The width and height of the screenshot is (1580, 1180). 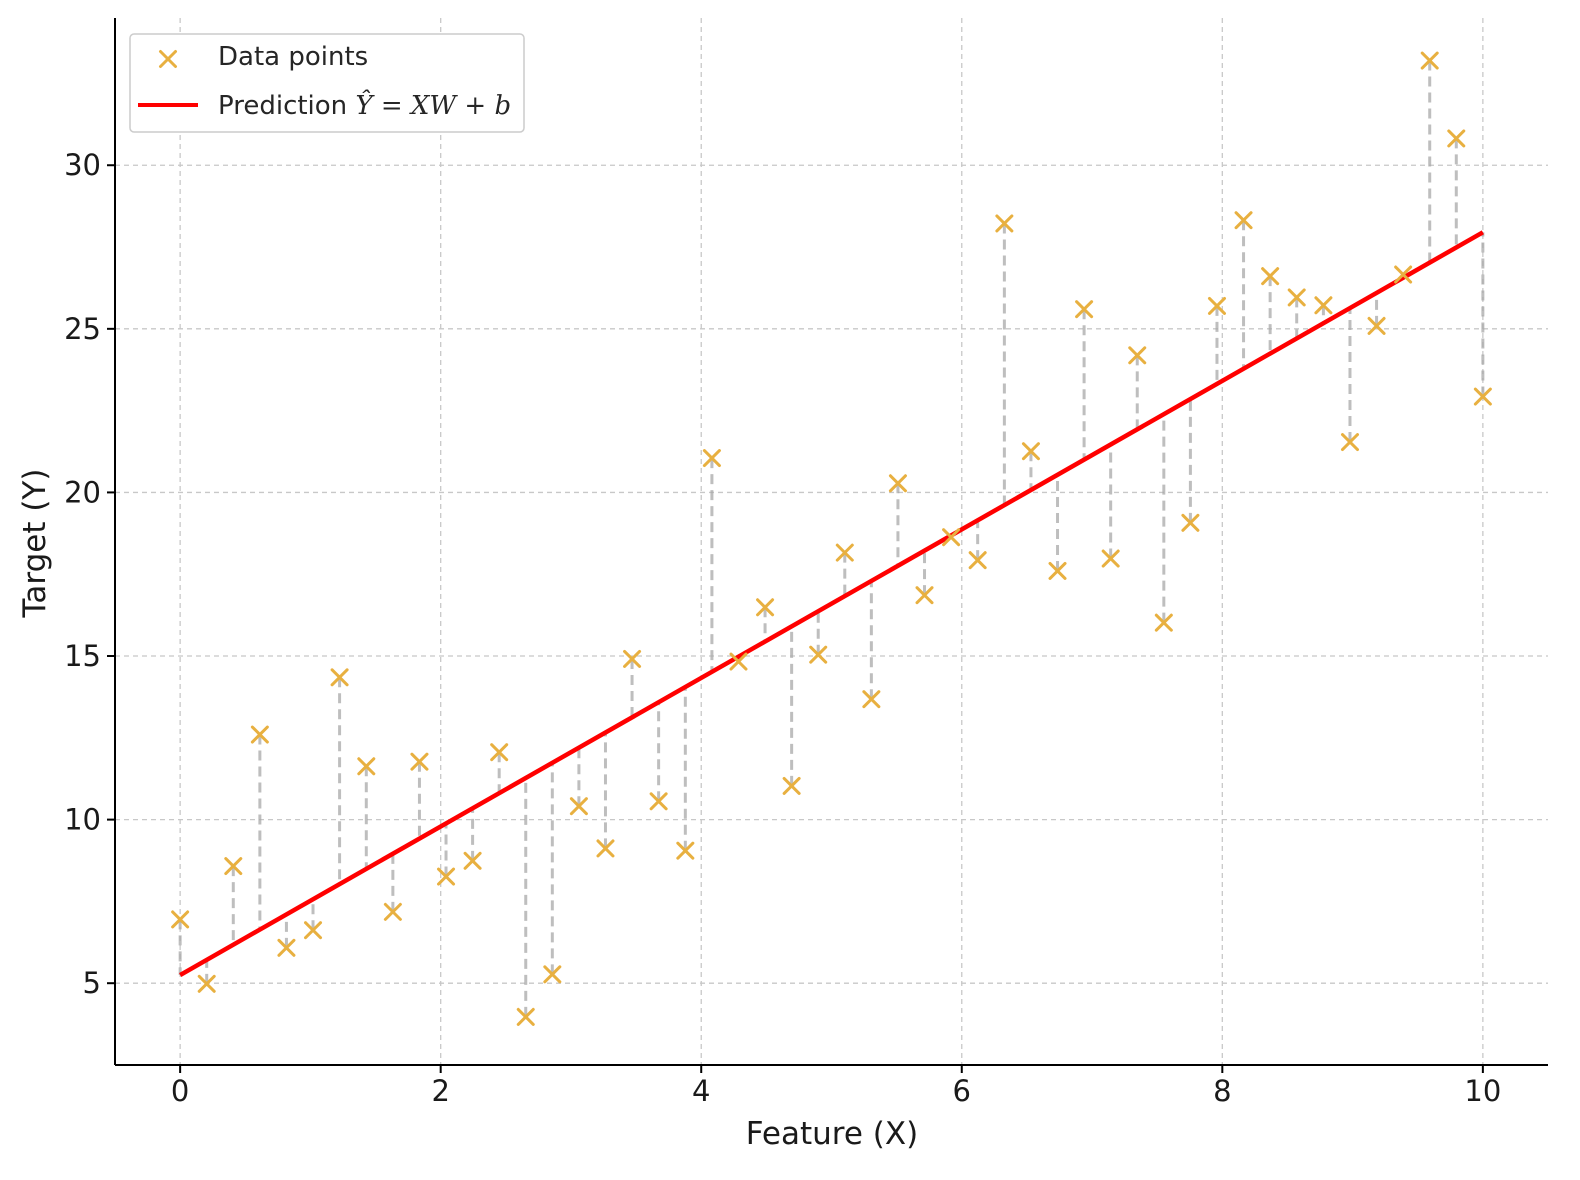 What do you see at coordinates (82, 820) in the screenshot?
I see `y-tick-label: 10` at bounding box center [82, 820].